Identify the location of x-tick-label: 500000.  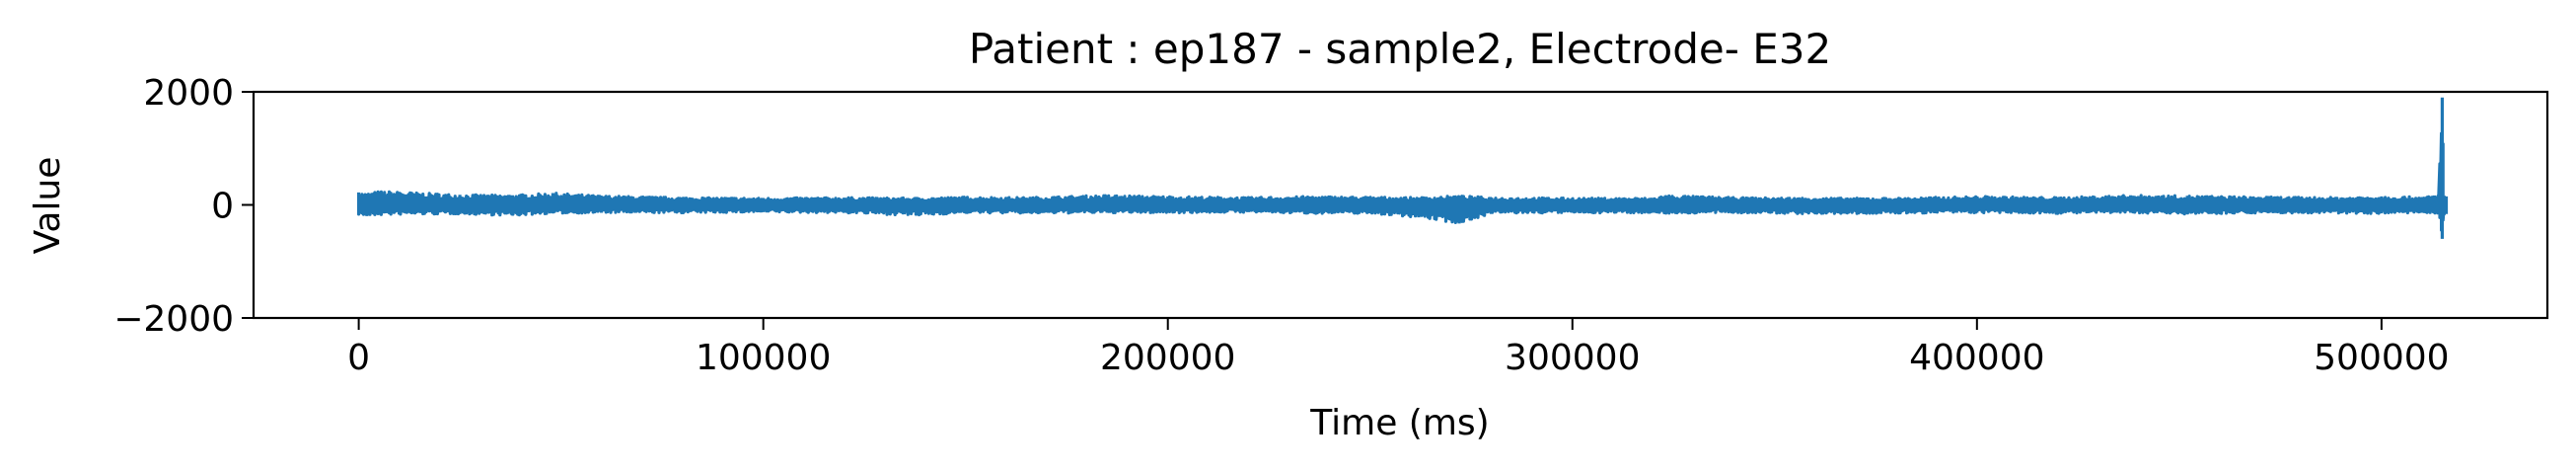
(2381, 358).